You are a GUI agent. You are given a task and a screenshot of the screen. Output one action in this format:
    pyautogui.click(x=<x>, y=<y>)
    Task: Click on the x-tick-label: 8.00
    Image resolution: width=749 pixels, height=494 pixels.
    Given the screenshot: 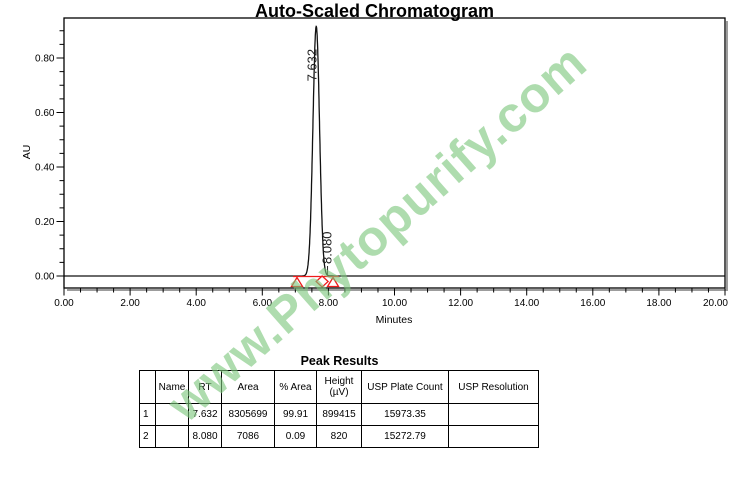 What is the action you would take?
    pyautogui.click(x=329, y=303)
    